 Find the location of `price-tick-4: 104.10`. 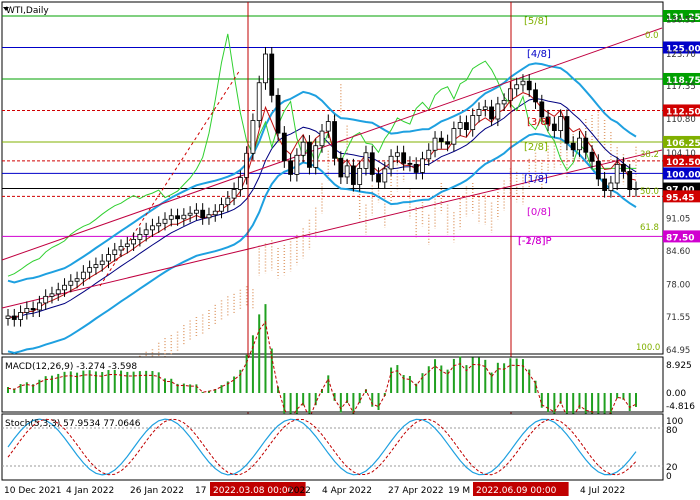

price-tick-4: 104.10 is located at coordinates (681, 154).